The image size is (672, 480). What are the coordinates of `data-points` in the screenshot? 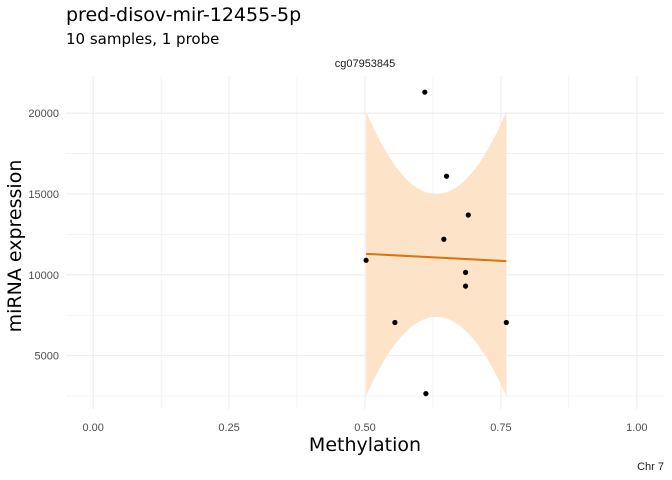 It's located at (436, 243).